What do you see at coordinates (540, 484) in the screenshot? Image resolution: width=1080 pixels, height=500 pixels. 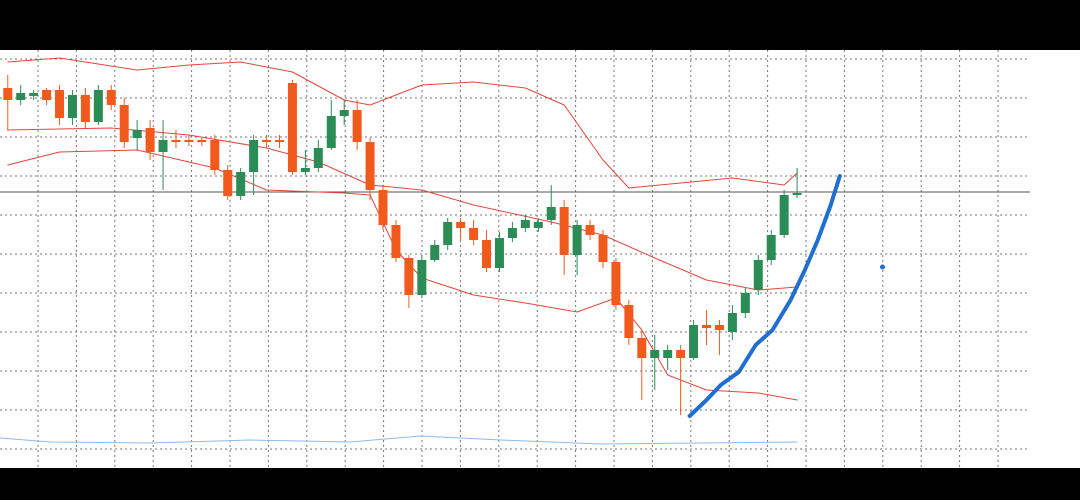 I see `bottom-bar` at bounding box center [540, 484].